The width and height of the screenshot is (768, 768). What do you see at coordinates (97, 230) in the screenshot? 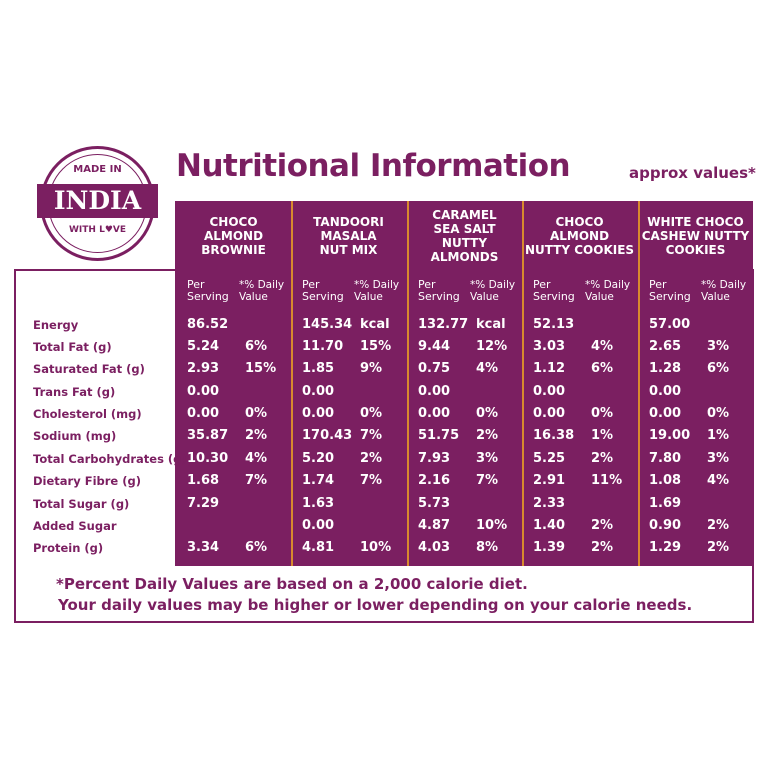
I see `badge-bottom-text: WITH L♥VE` at bounding box center [97, 230].